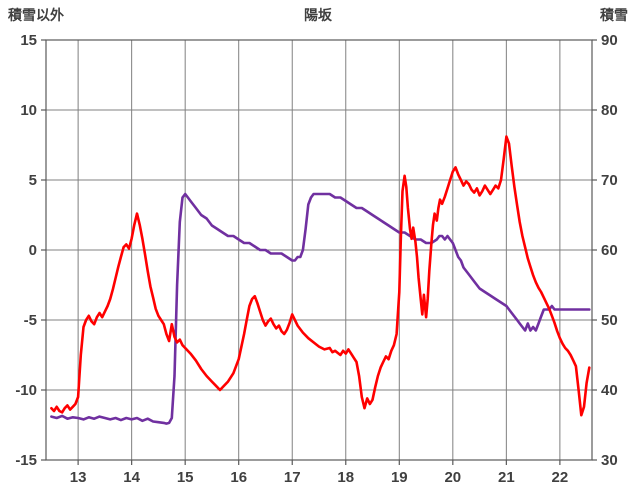 The width and height of the screenshot is (636, 501). I want to click on x-tick-label: 21, so click(506, 477).